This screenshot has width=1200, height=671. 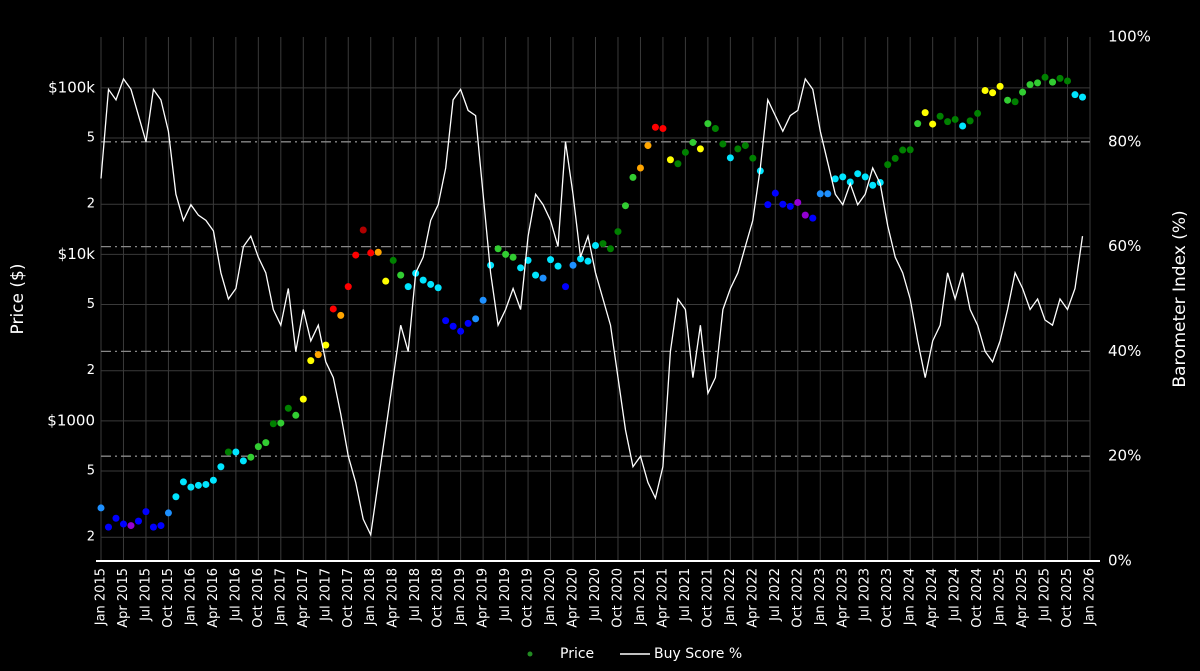 What do you see at coordinates (71, 420) in the screenshot?
I see `y-tick-label: $1000` at bounding box center [71, 420].